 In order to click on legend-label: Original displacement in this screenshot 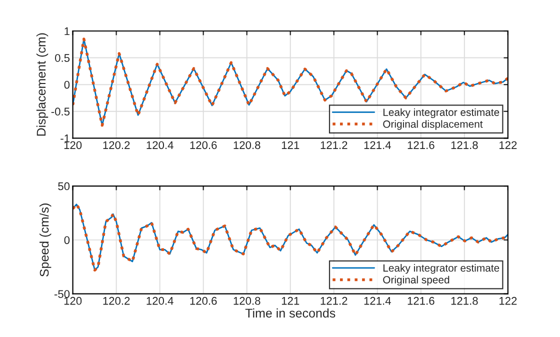, I will do `click(433, 125)`.